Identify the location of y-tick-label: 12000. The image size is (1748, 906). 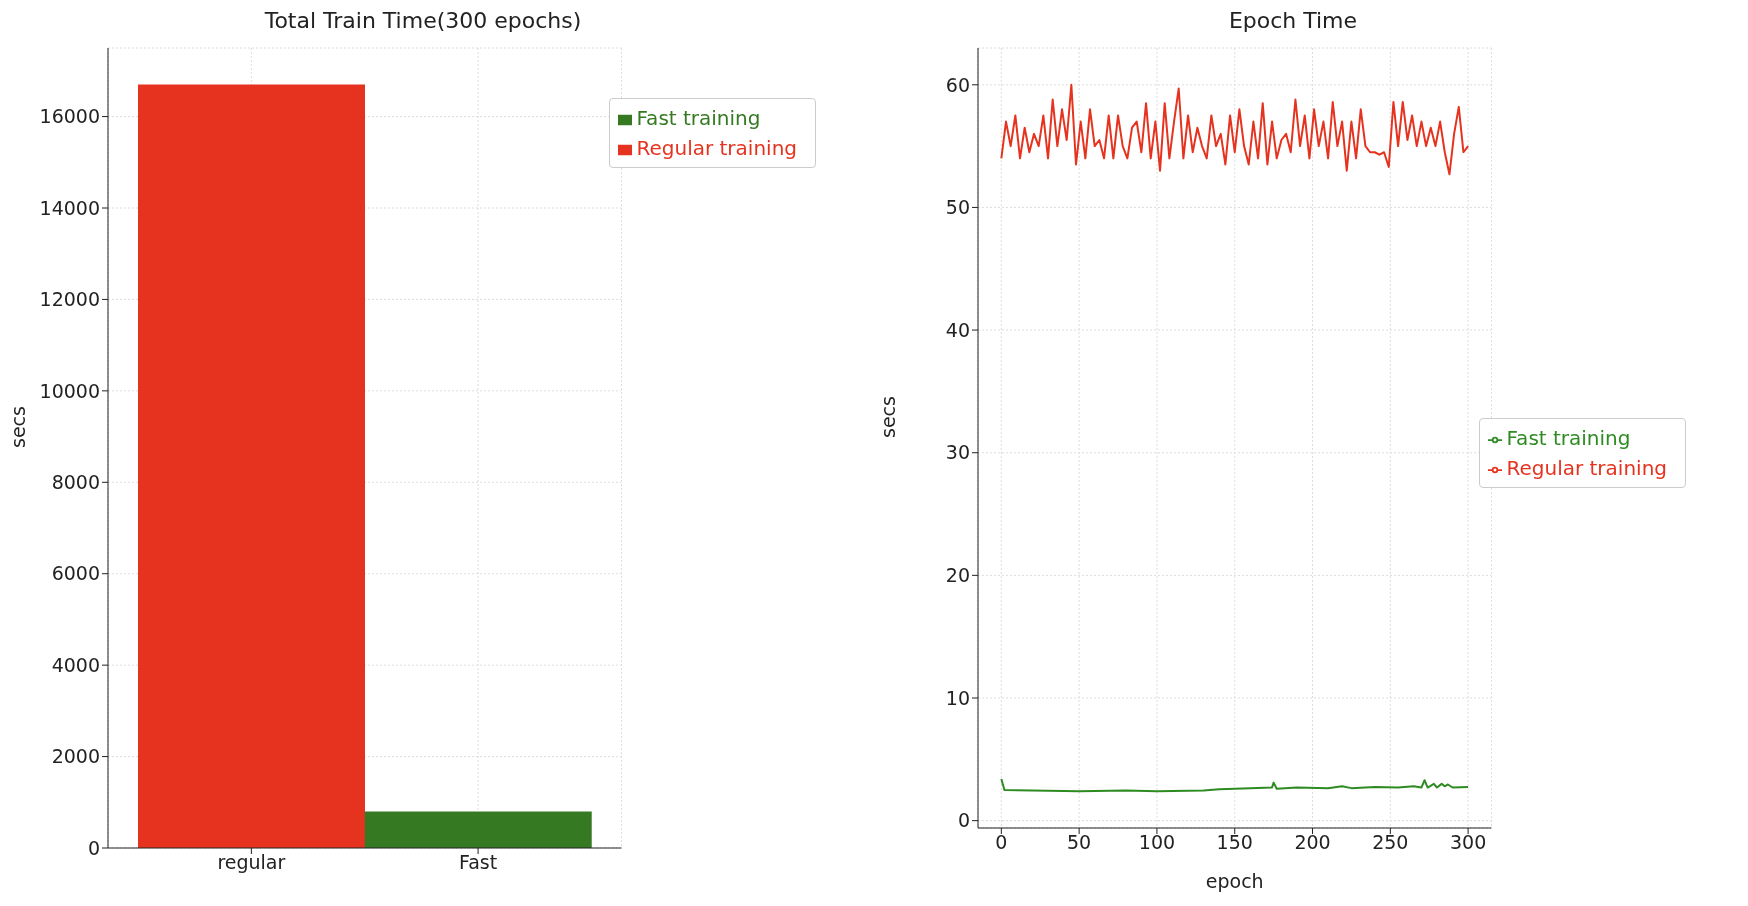
(69, 299).